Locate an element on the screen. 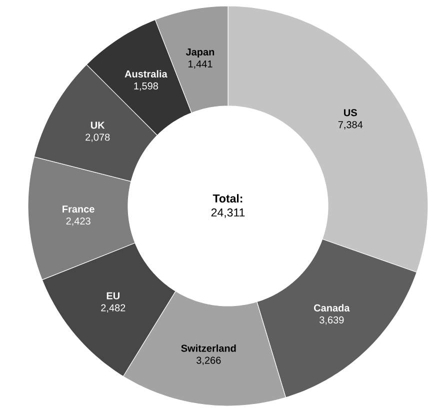 This screenshot has height=412, width=439. data-label: 3,639 is located at coordinates (332, 320).